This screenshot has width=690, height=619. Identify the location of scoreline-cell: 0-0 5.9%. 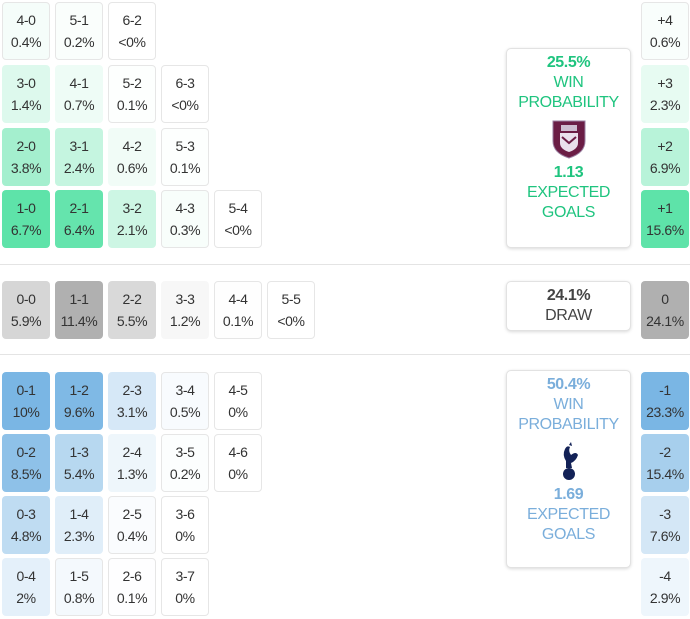
(26, 310).